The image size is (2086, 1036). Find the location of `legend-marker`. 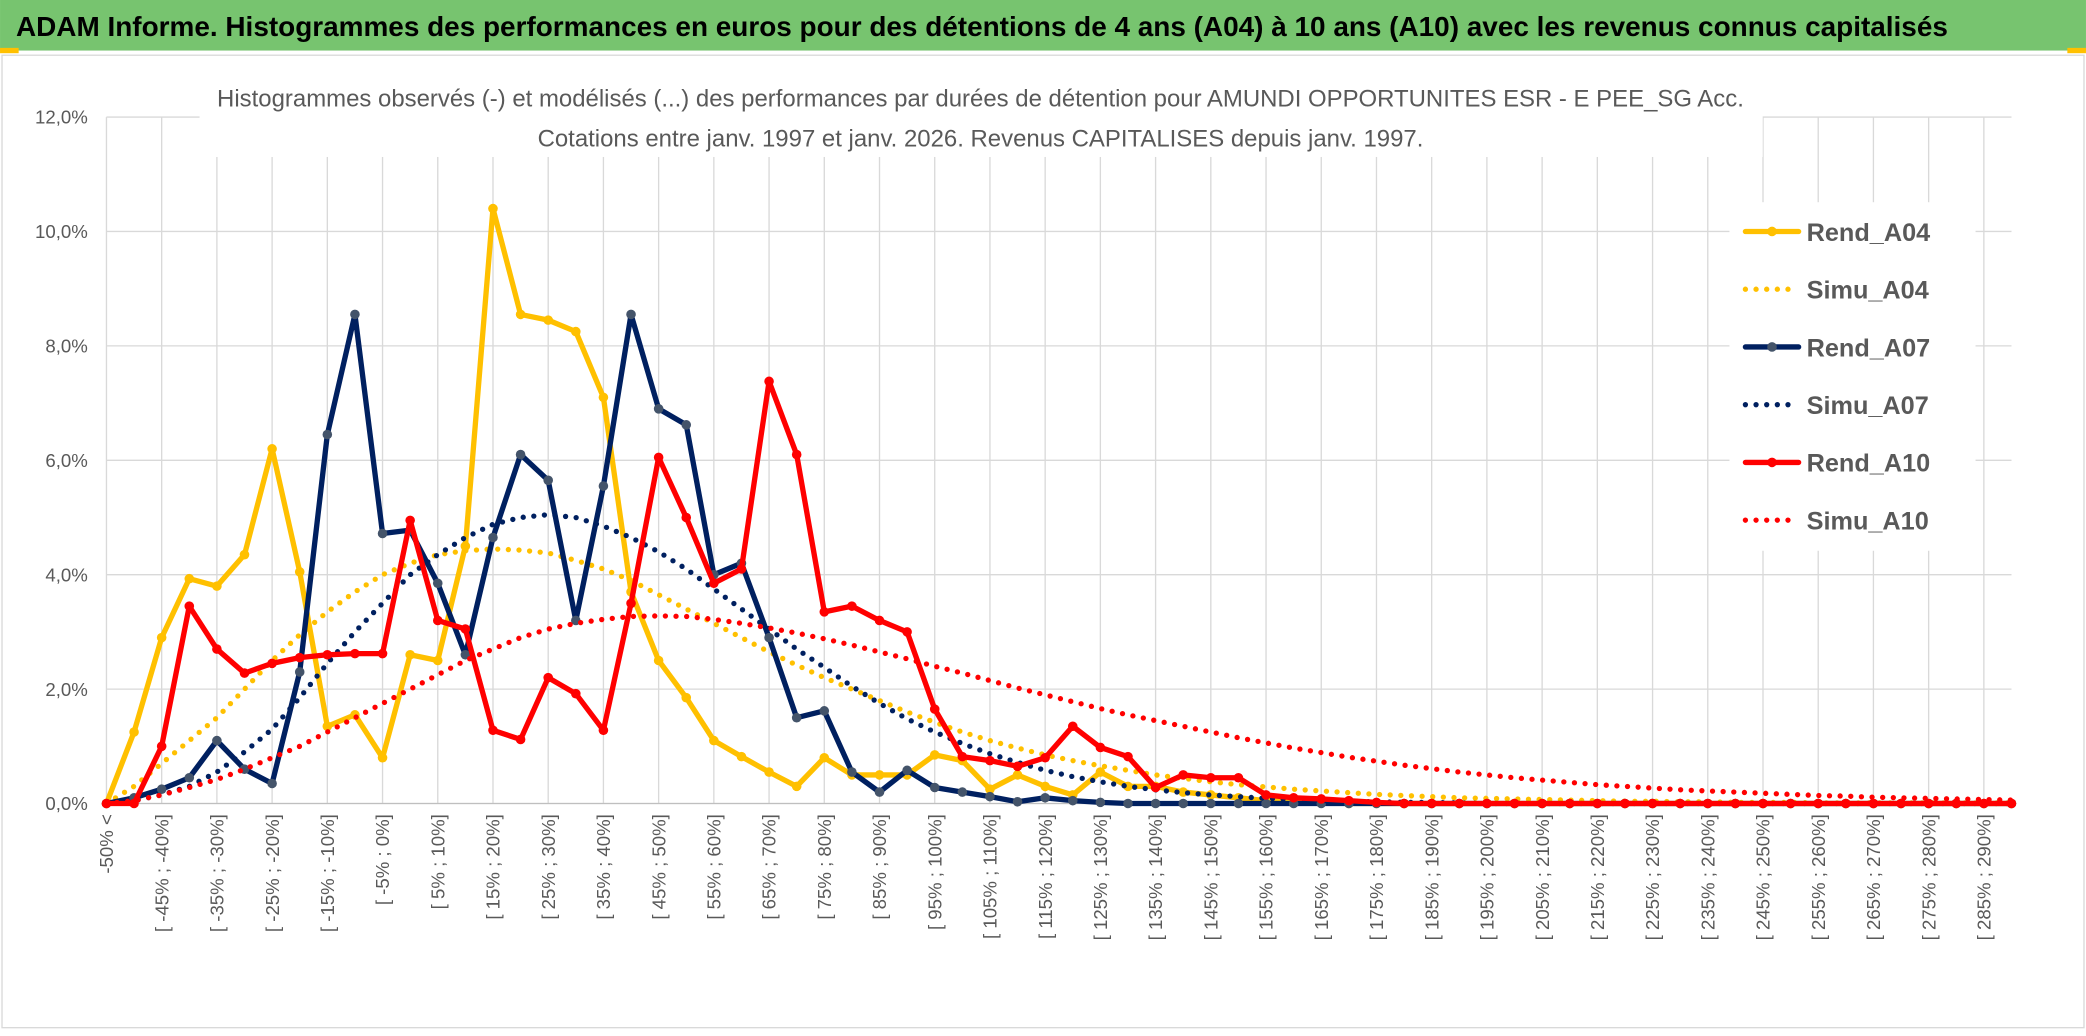

legend-marker is located at coordinates (1772, 231).